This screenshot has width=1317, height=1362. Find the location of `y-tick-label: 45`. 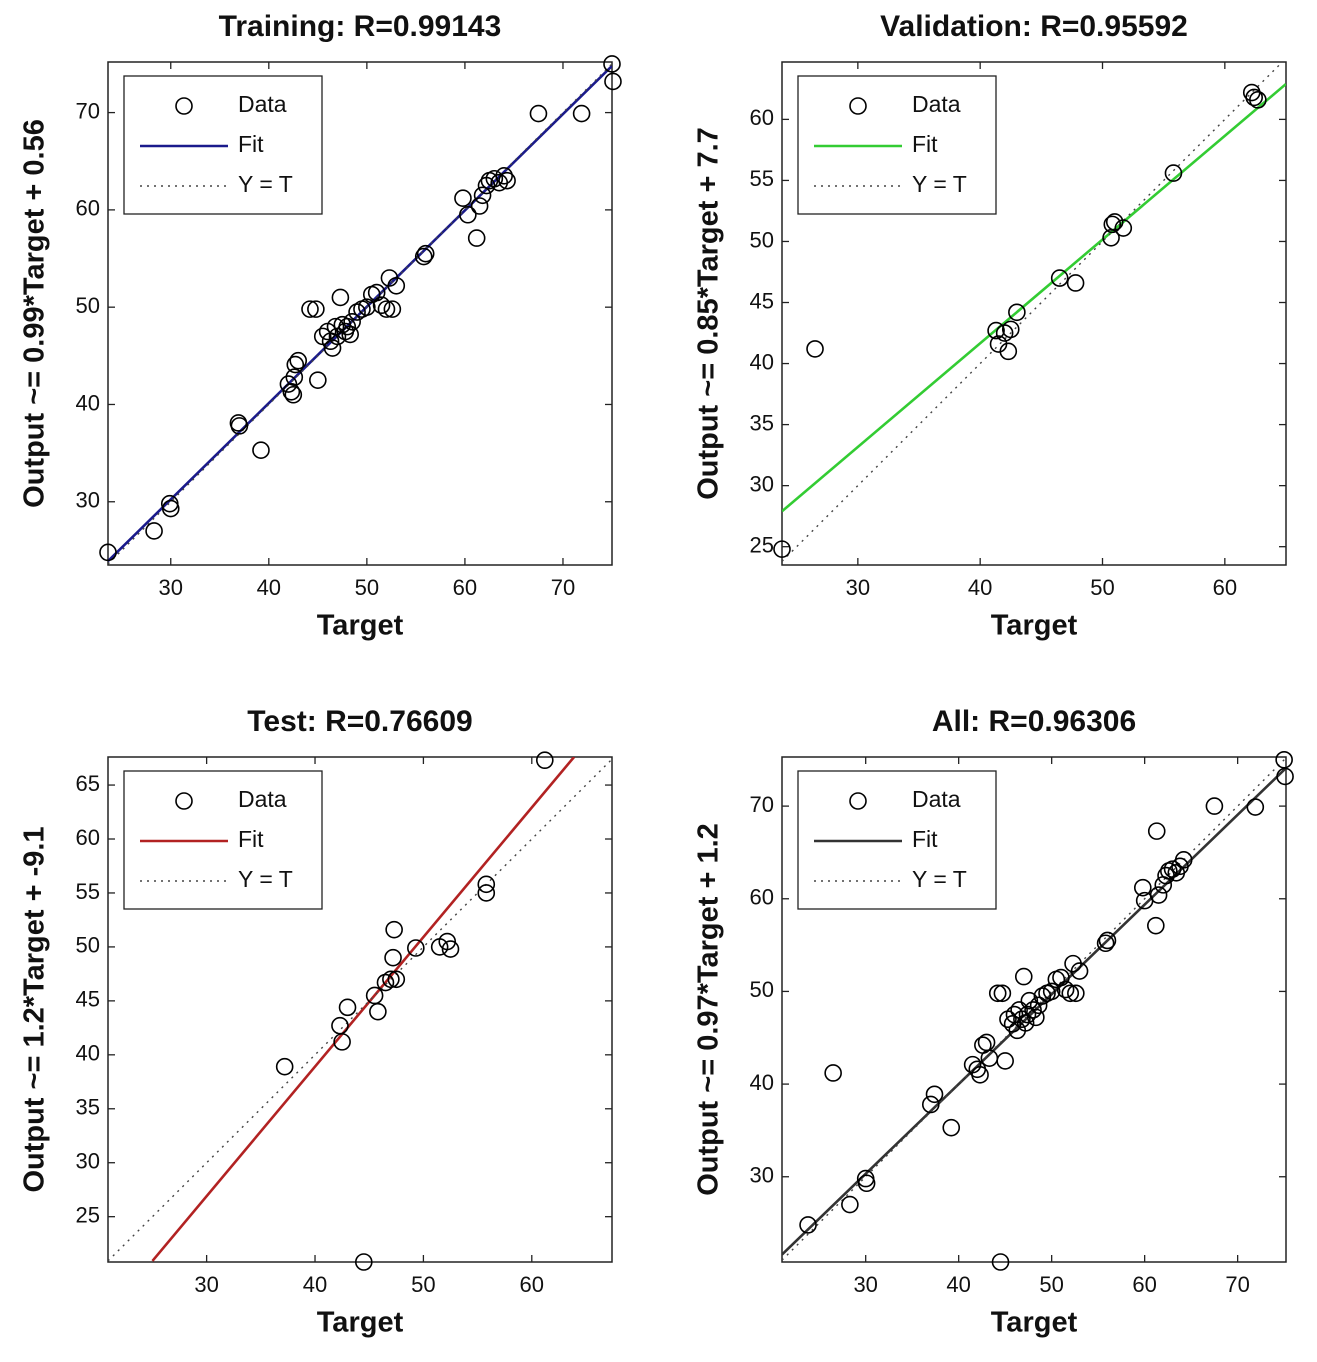

y-tick-label: 45 is located at coordinates (762, 300).